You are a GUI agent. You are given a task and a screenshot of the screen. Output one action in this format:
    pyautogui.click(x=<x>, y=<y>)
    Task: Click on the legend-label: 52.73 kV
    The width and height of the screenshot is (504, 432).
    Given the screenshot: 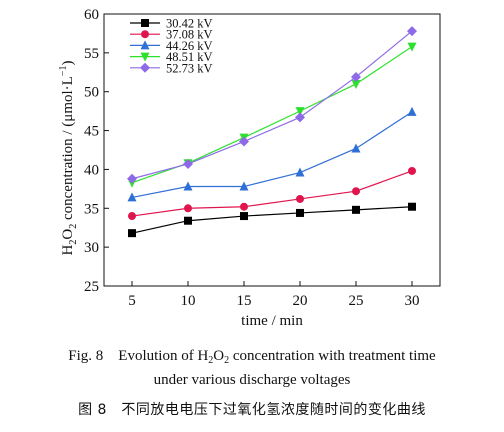 What is the action you would take?
    pyautogui.click(x=189, y=68)
    